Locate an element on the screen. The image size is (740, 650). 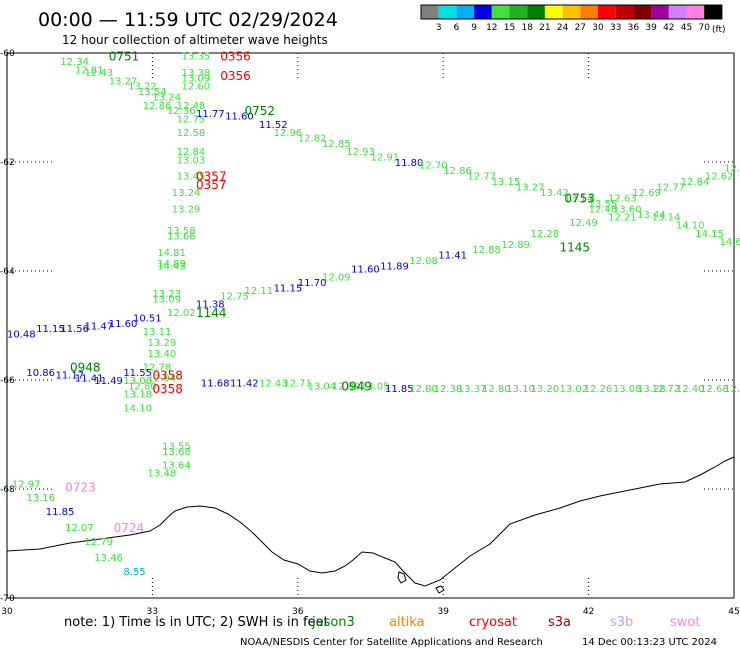
pass-time-label: 0358 is located at coordinates (167, 389).